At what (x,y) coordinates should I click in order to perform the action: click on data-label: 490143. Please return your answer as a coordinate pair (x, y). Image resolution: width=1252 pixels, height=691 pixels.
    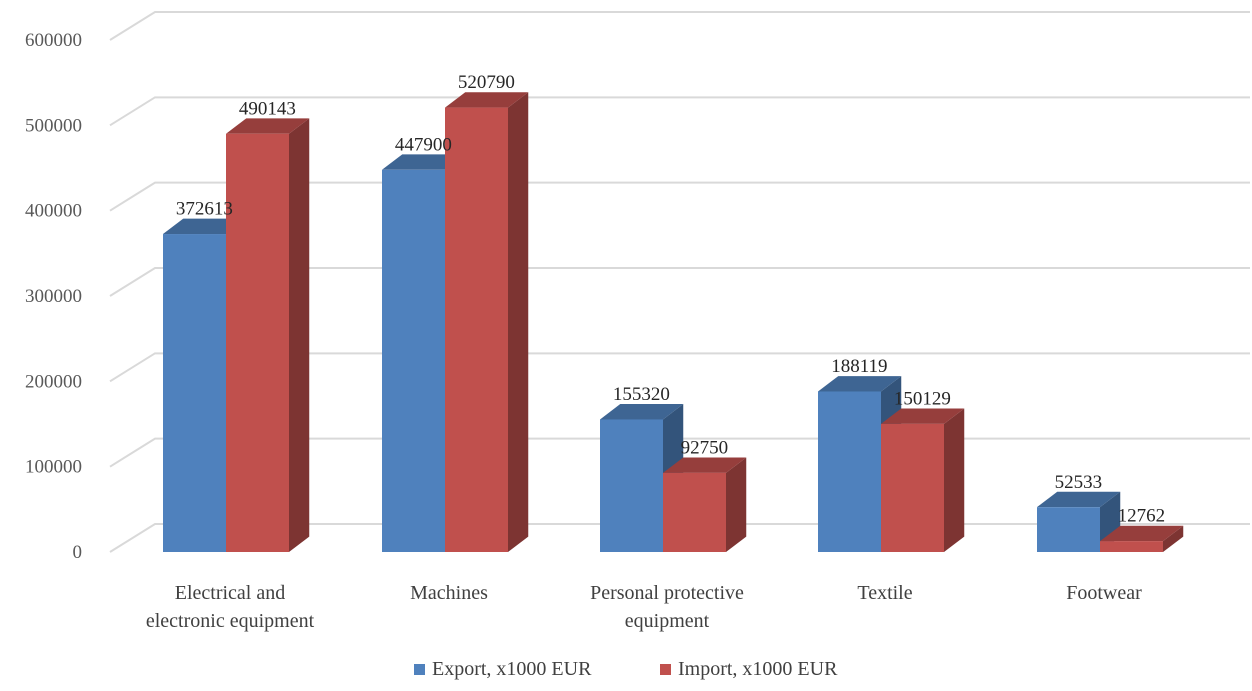
    Looking at the image, I should click on (267, 108).